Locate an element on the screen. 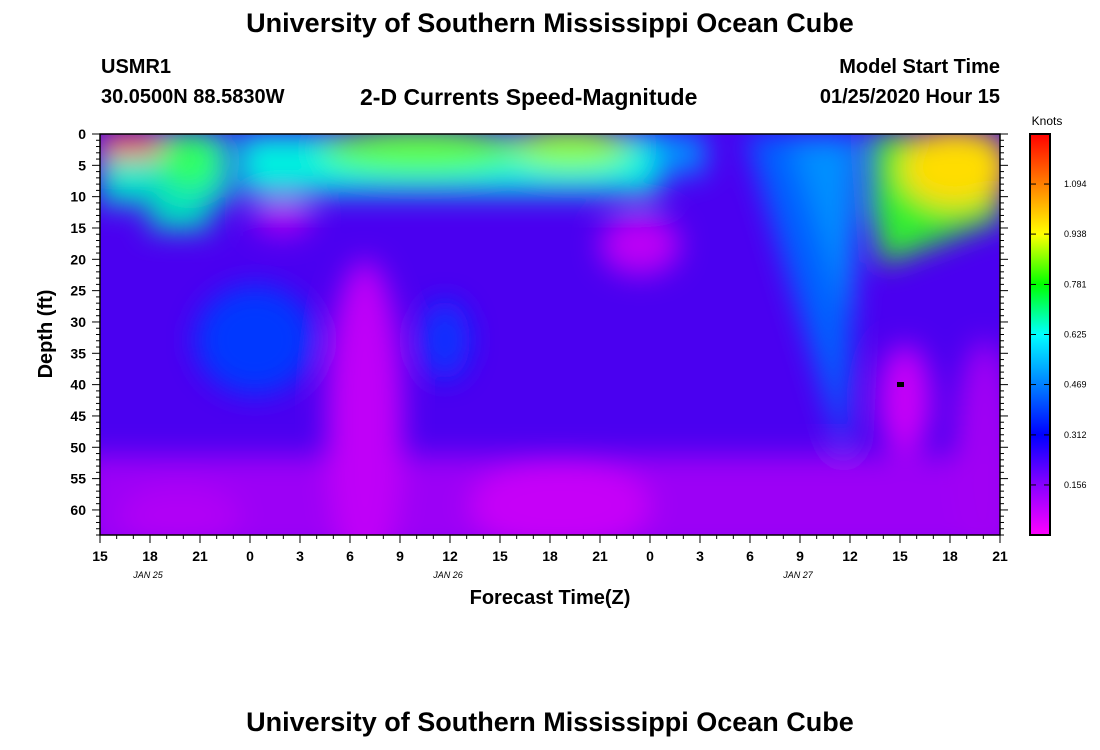 The width and height of the screenshot is (1100, 750). y-axis-label: Depth (ft) is located at coordinates (46, 334).